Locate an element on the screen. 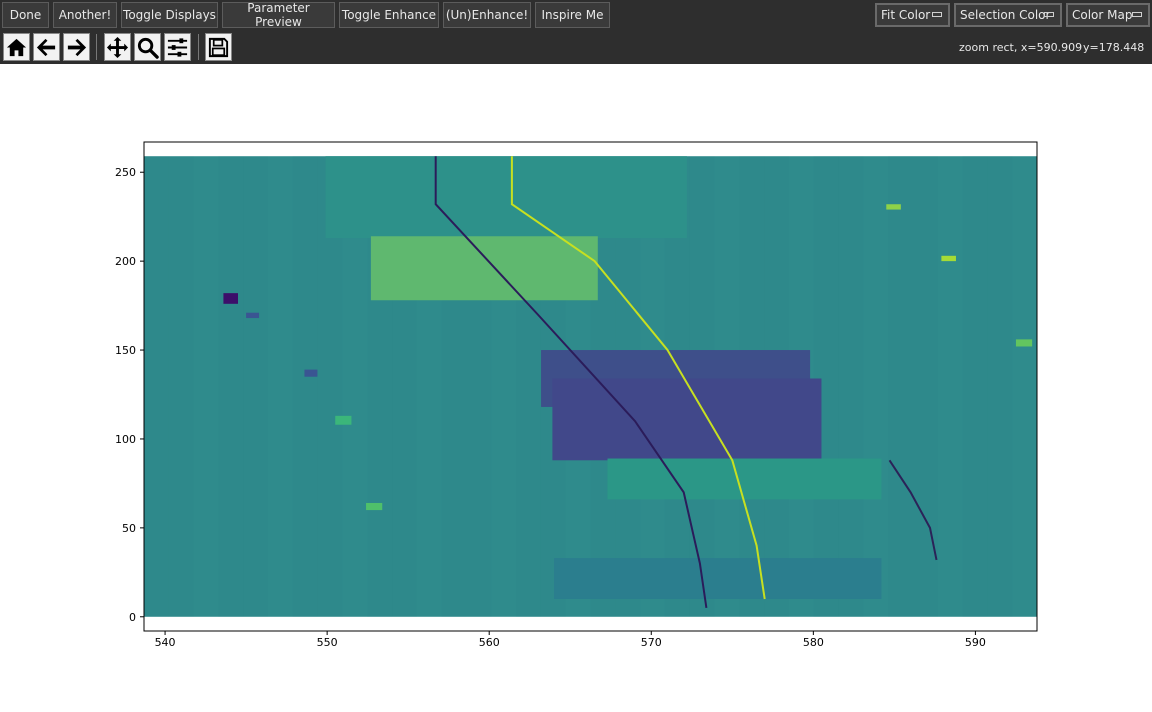 The height and width of the screenshot is (712, 1152). toggle-enhance-button: Toggle Enhance is located at coordinates (389, 15).